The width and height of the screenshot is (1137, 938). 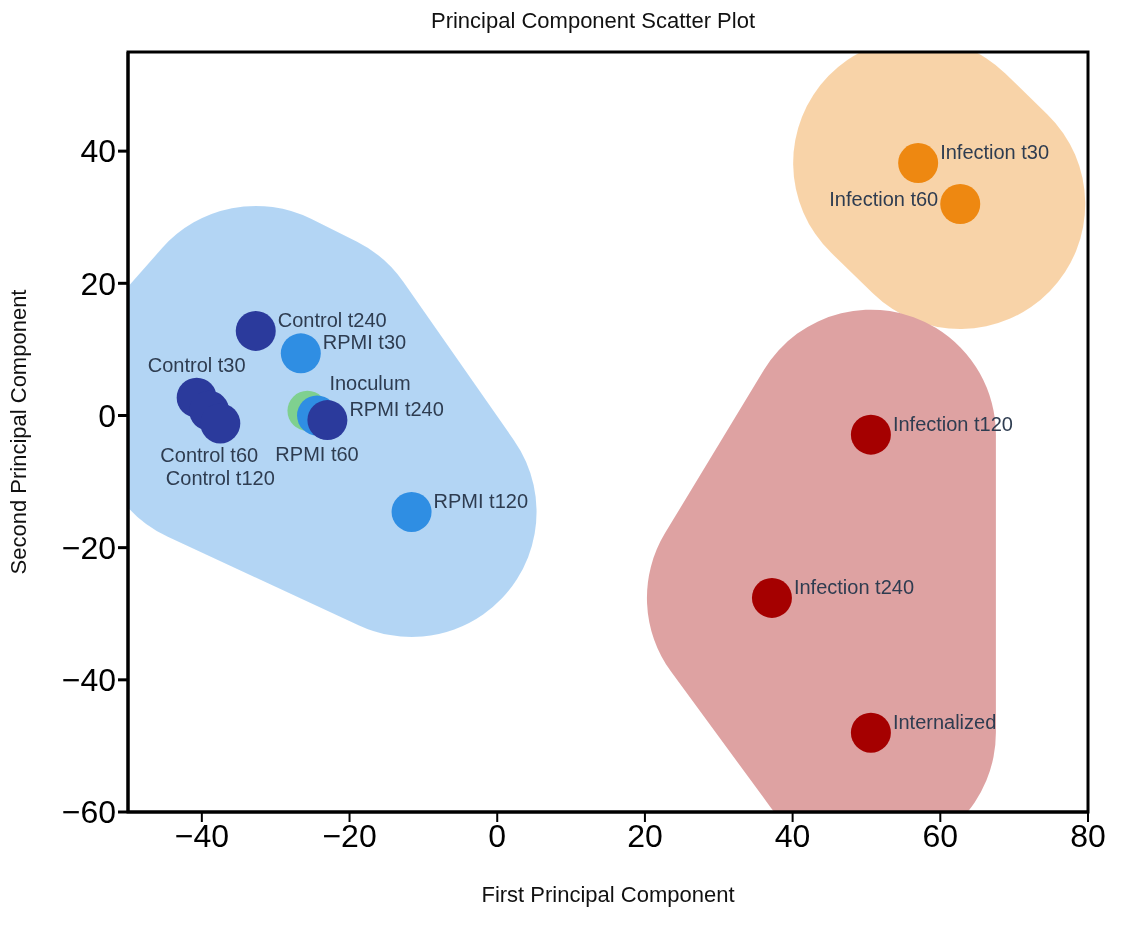 What do you see at coordinates (995, 152) in the screenshot?
I see `data-label: Infection t30` at bounding box center [995, 152].